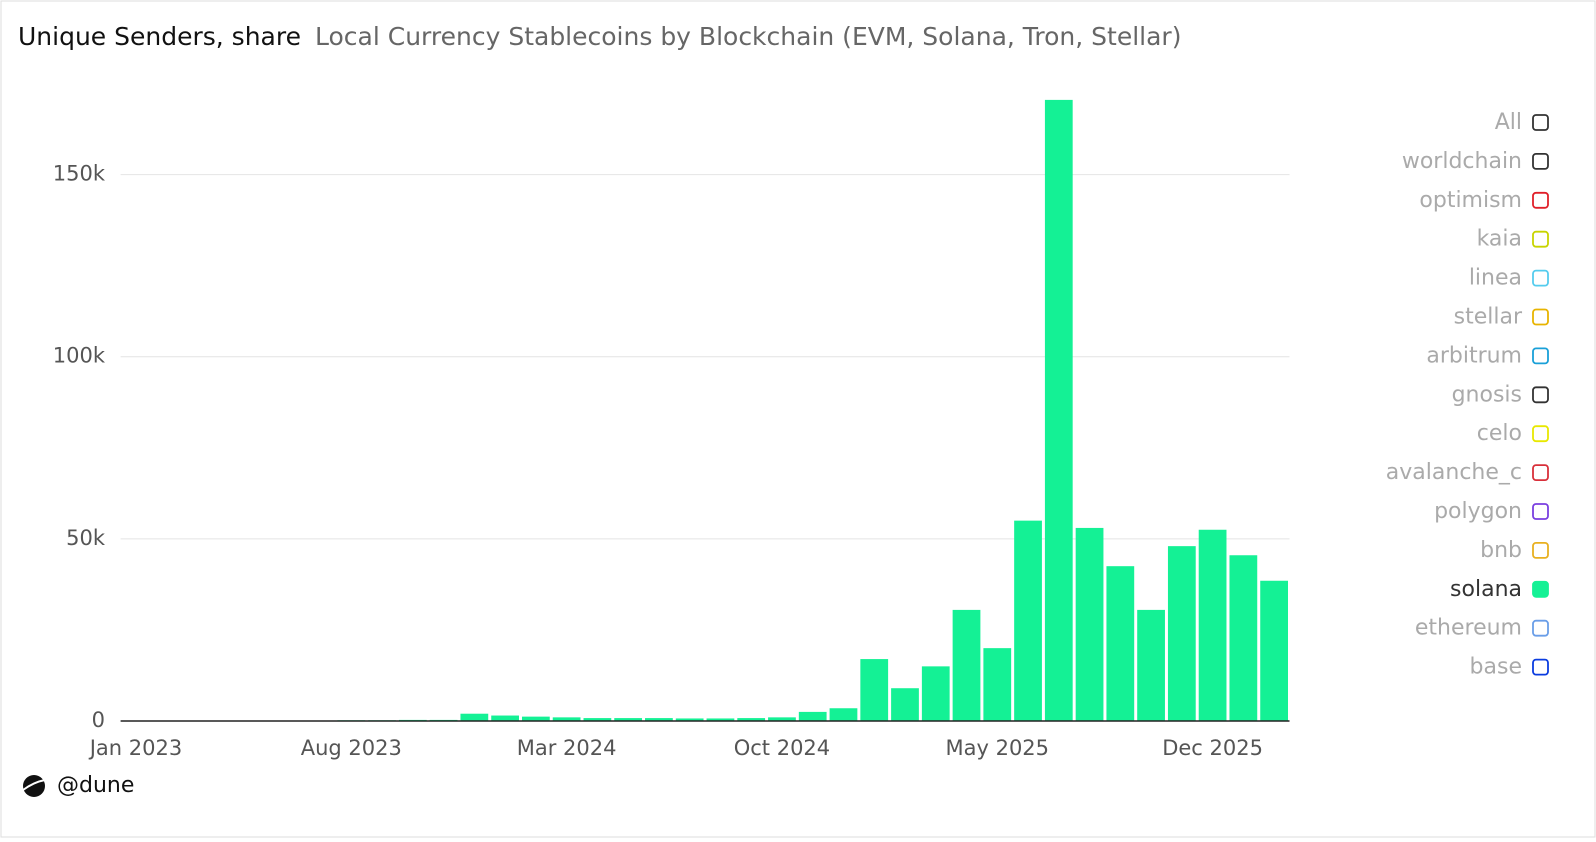 The image size is (1596, 842). Describe the element at coordinates (159, 36) in the screenshot. I see `chart-title: Unique Senders, share` at that location.